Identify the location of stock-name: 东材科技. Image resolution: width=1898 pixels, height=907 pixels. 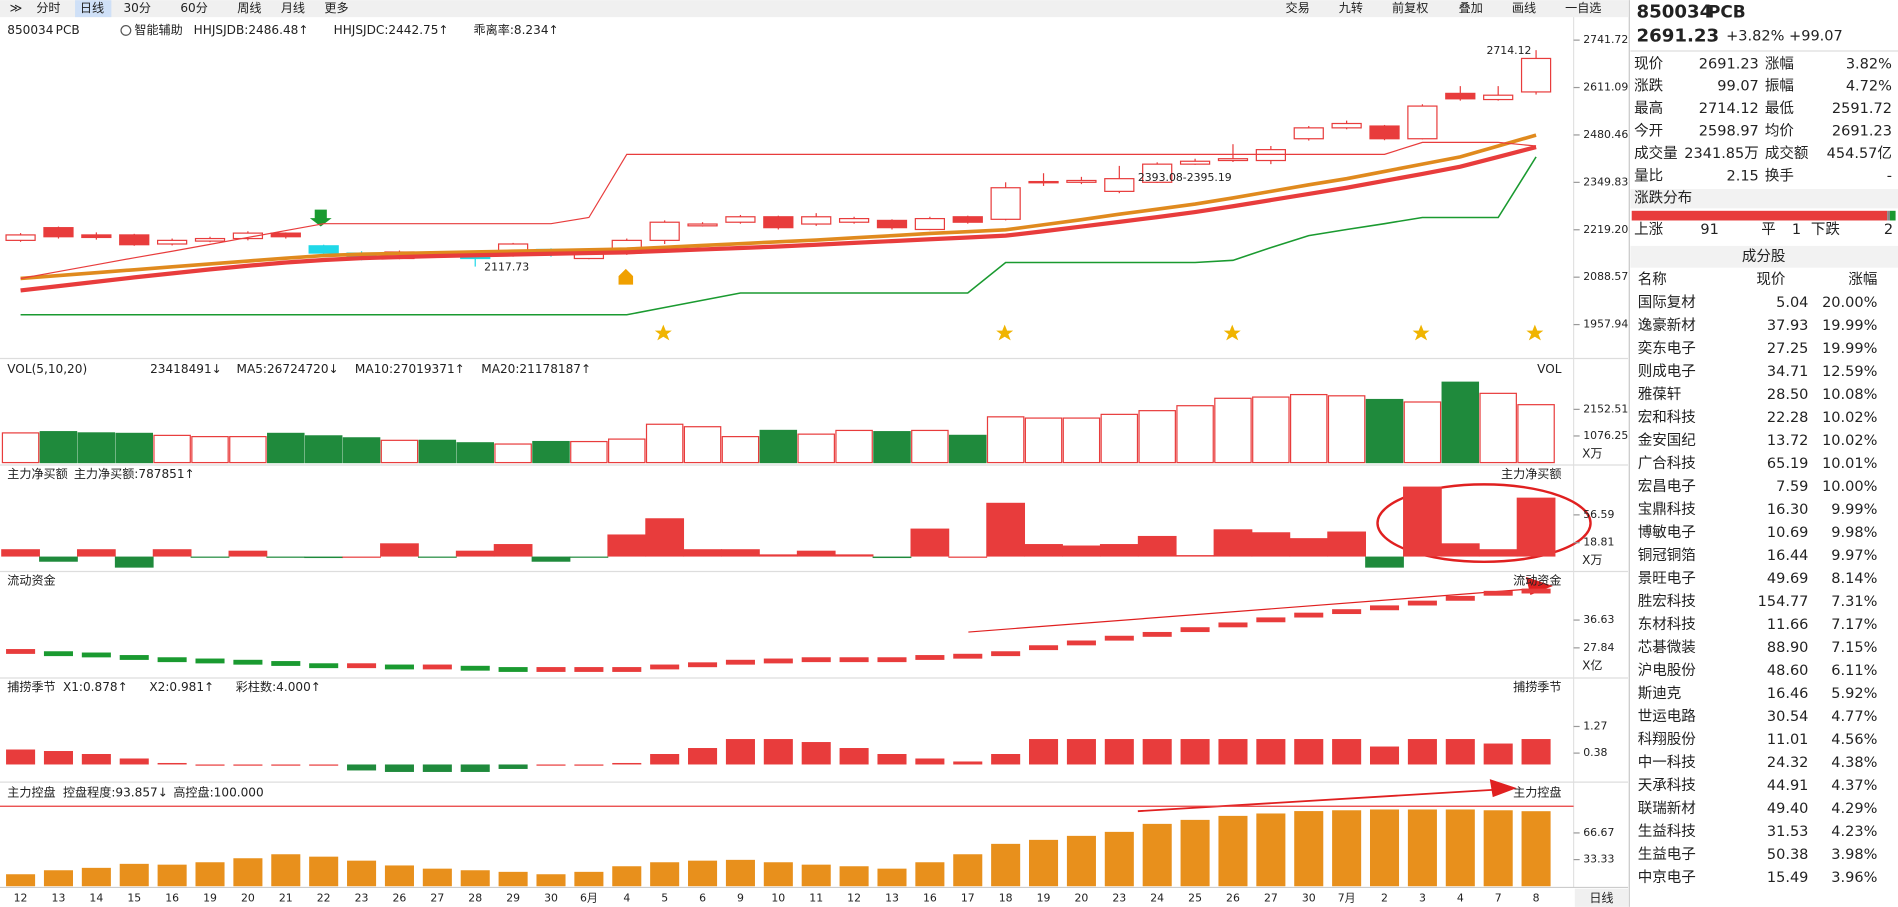
(1667, 624).